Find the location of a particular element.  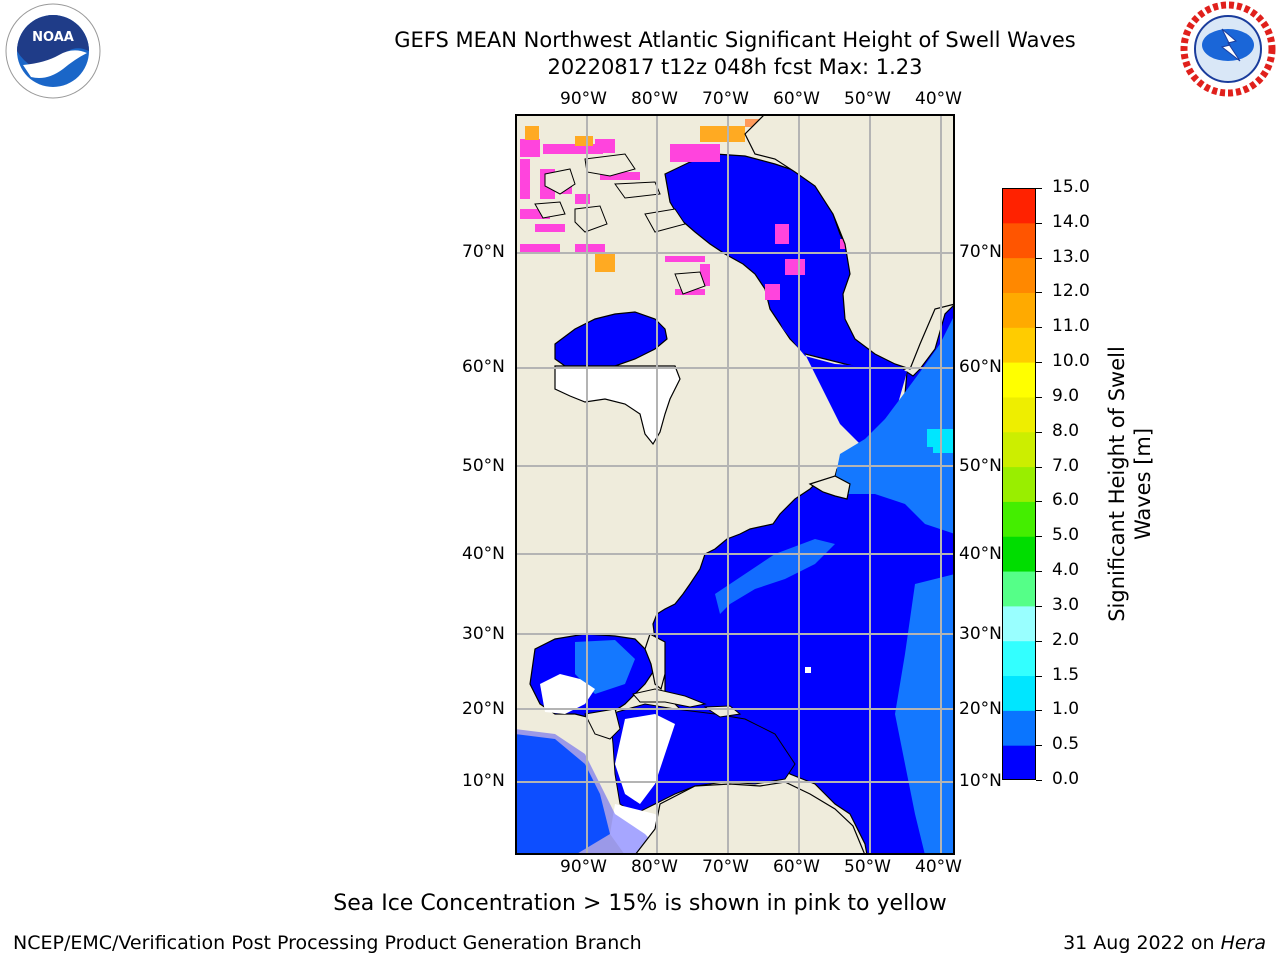

chart-subtitle: 20220817 t12z 048h fcst Max: 1.23 is located at coordinates (735, 67).